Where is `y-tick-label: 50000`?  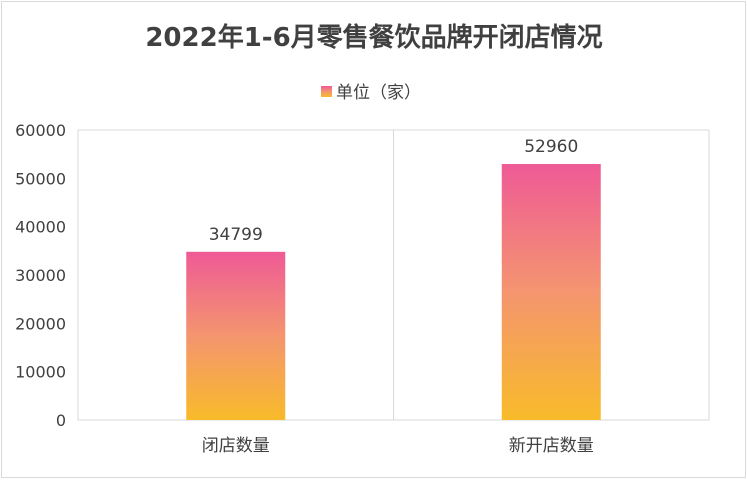
y-tick-label: 50000 is located at coordinates (40, 178).